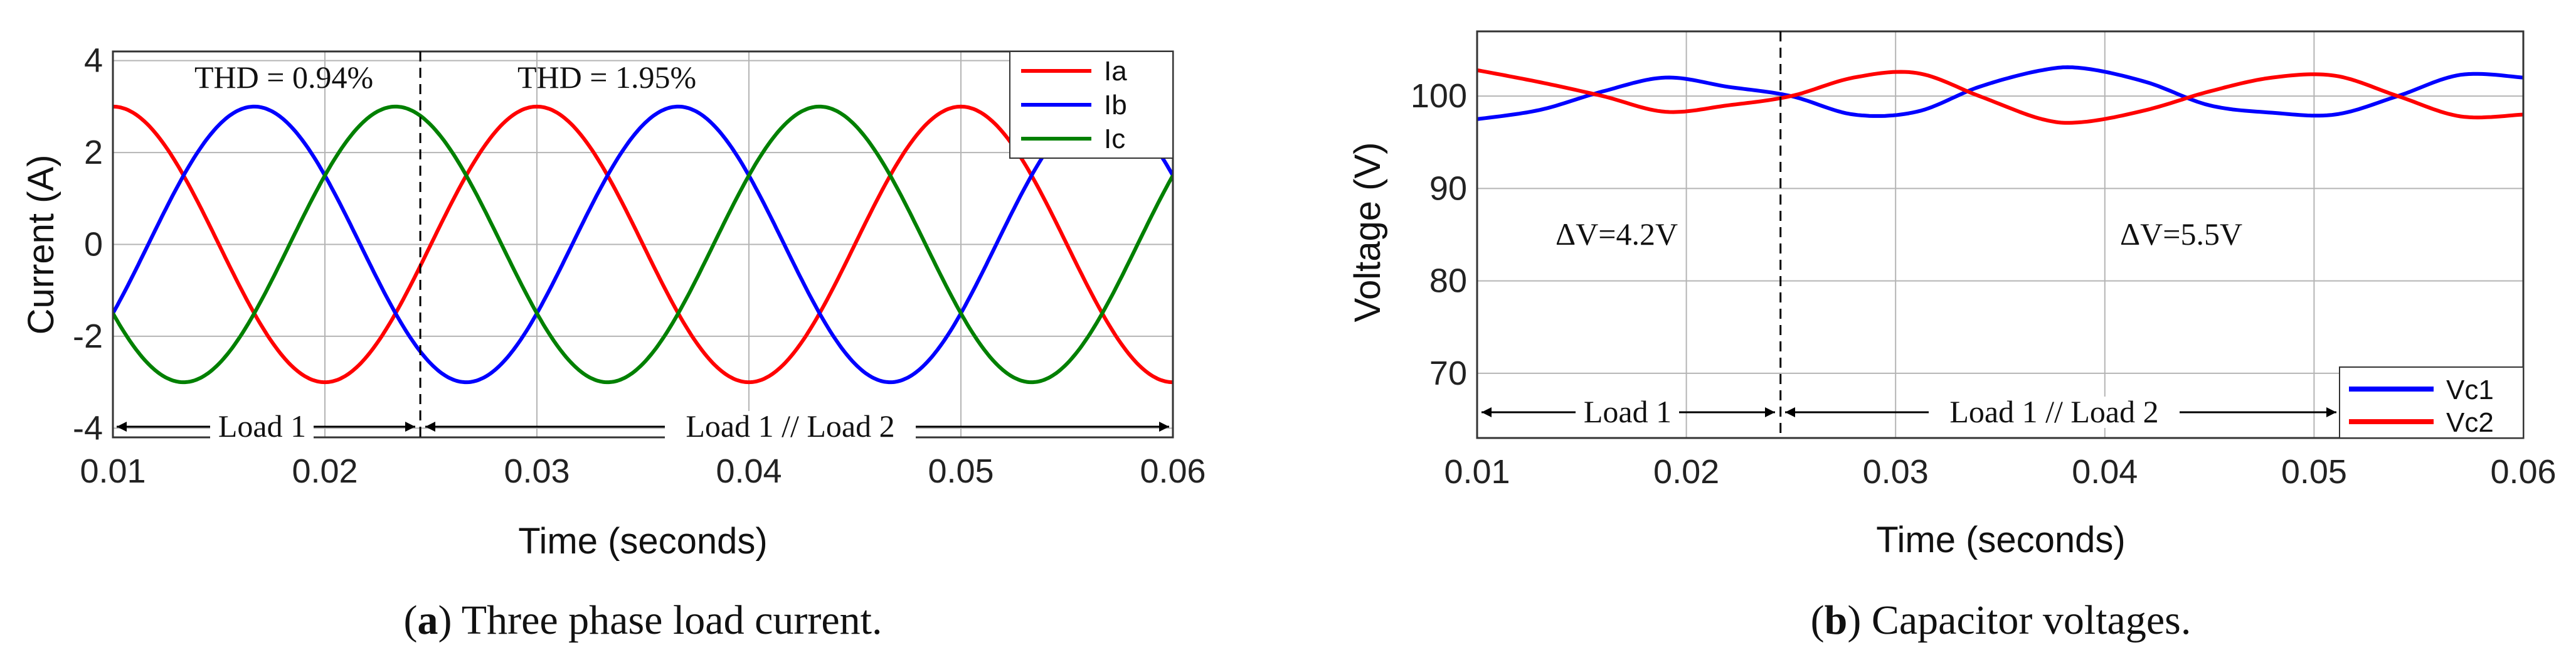  I want to click on y-tick-label: 100, so click(1439, 96).